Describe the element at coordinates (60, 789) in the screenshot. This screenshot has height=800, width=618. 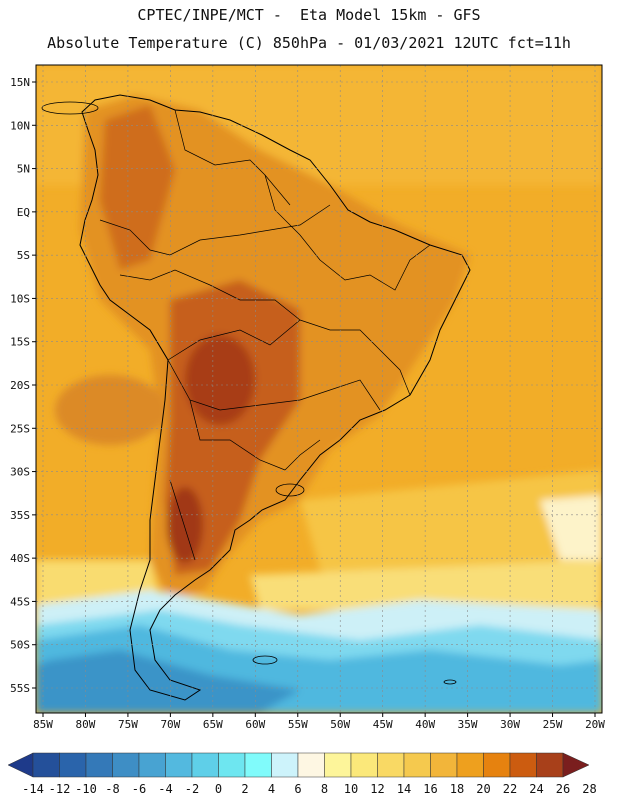
I see `colorbar-label: -12` at that location.